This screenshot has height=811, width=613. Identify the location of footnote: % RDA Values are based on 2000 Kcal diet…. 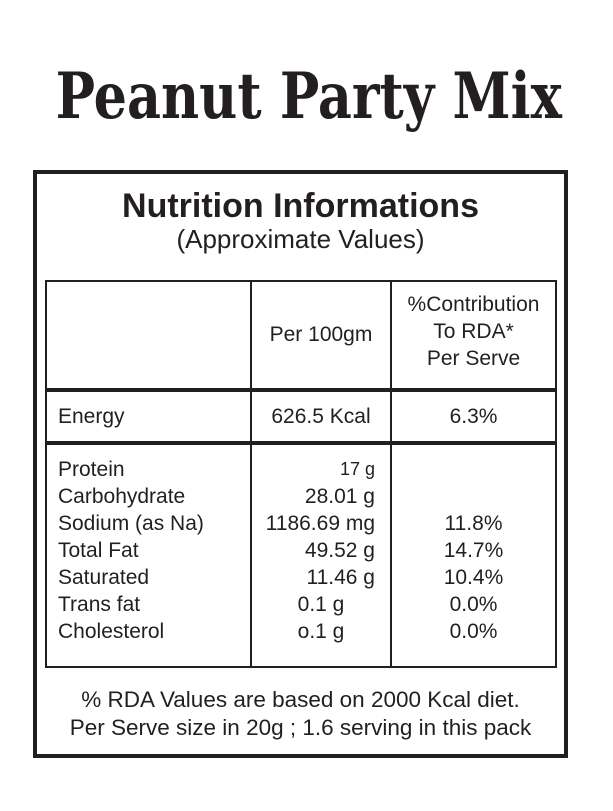
(300, 714).